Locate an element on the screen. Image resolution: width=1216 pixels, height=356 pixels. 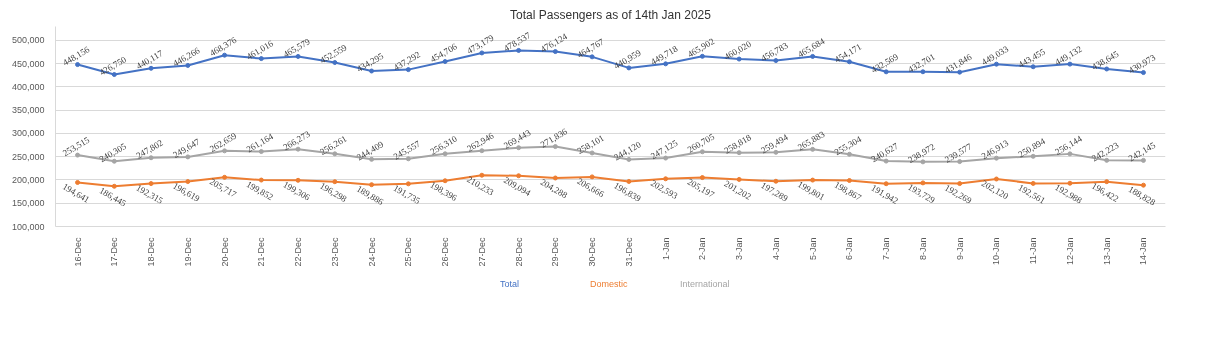
x-tick-label: 20-Dec is located at coordinates (224, 252).